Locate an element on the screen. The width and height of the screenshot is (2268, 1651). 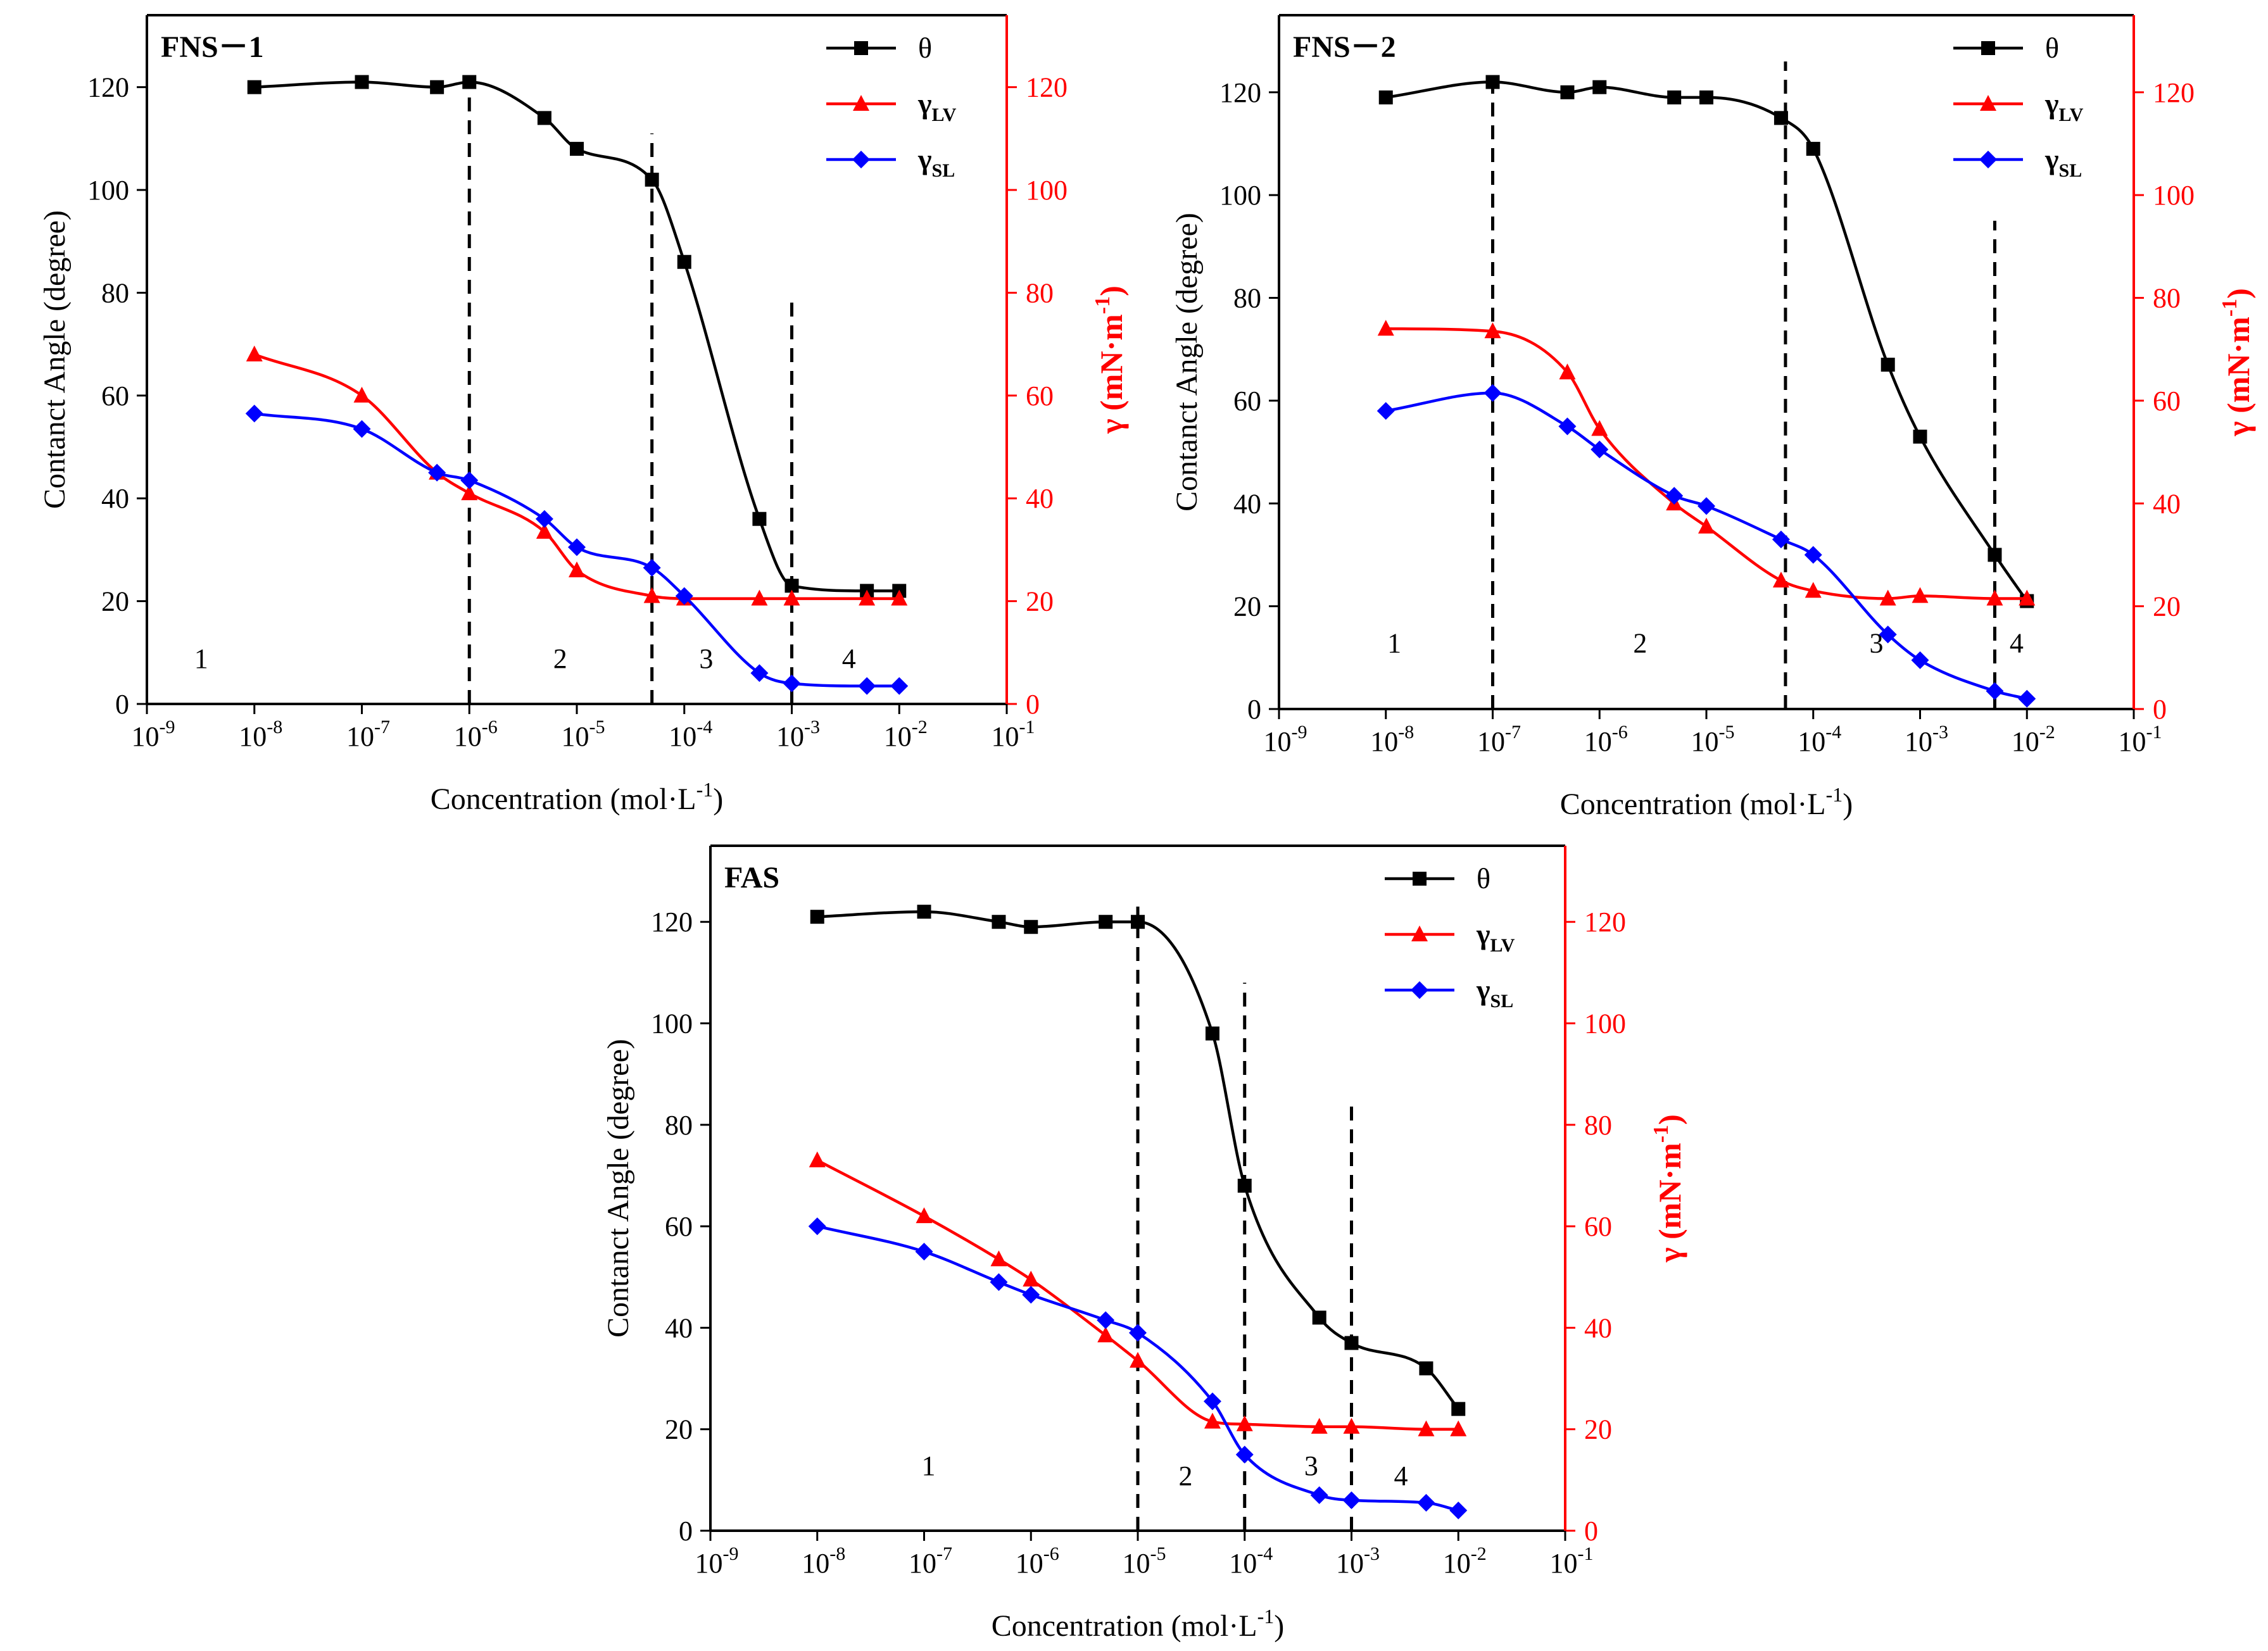
legend-label-theta: θ is located at coordinates (925, 48).